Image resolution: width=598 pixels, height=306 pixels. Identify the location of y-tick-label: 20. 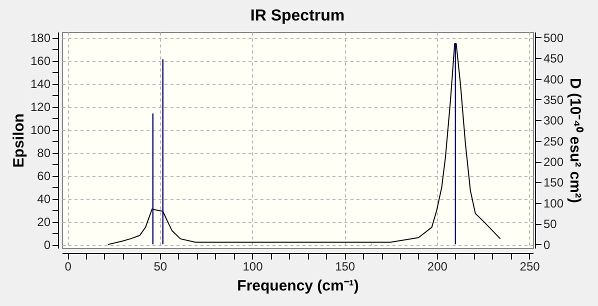
(44, 222).